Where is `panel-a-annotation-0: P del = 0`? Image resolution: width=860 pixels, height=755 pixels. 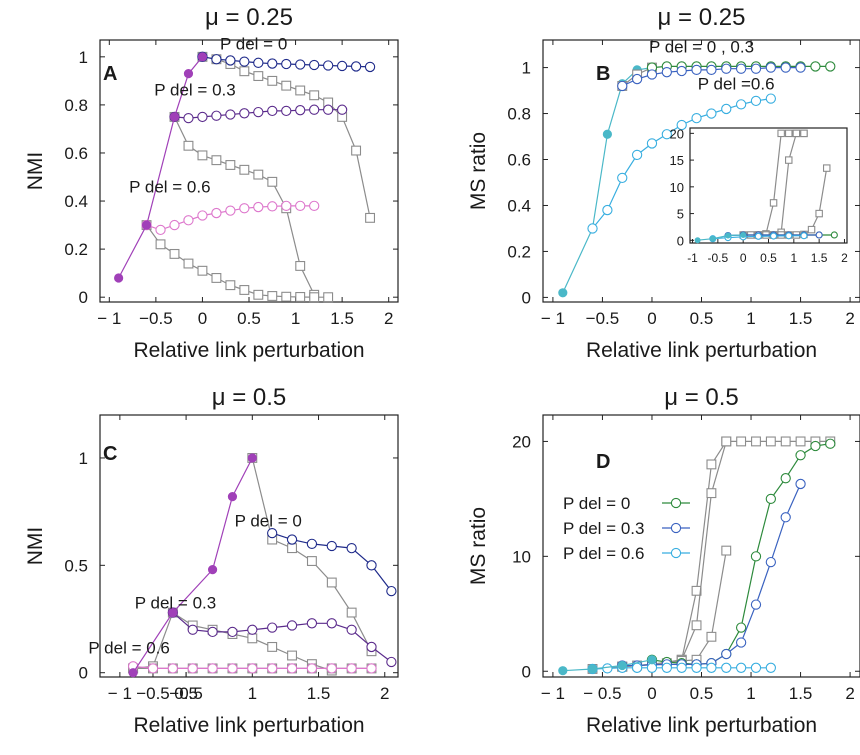
panel-a-annotation-0: P del = 0 is located at coordinates (253, 44).